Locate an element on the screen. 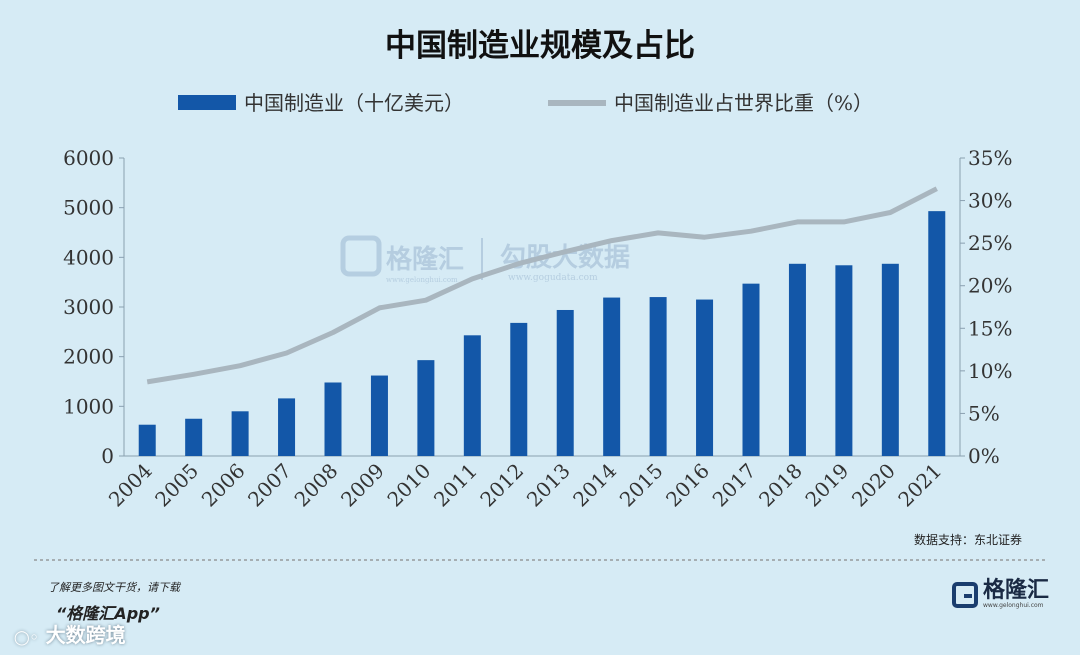  bar-2017 is located at coordinates (751, 369).